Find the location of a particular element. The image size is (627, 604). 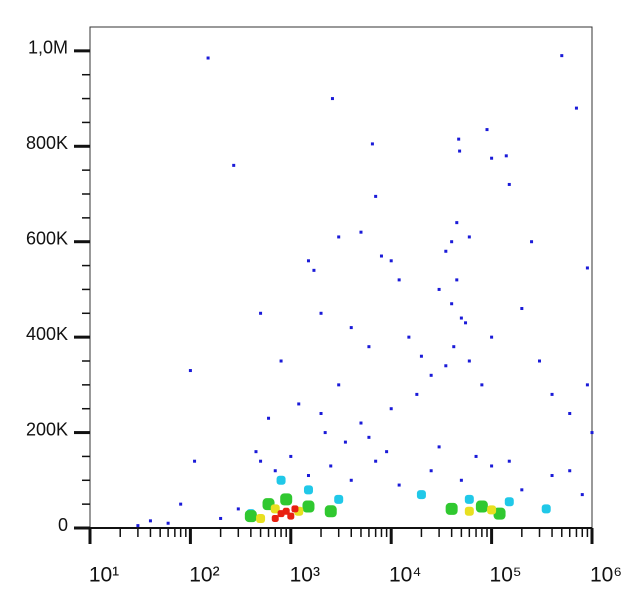

x-tick-label: 10⁶ is located at coordinates (606, 575).